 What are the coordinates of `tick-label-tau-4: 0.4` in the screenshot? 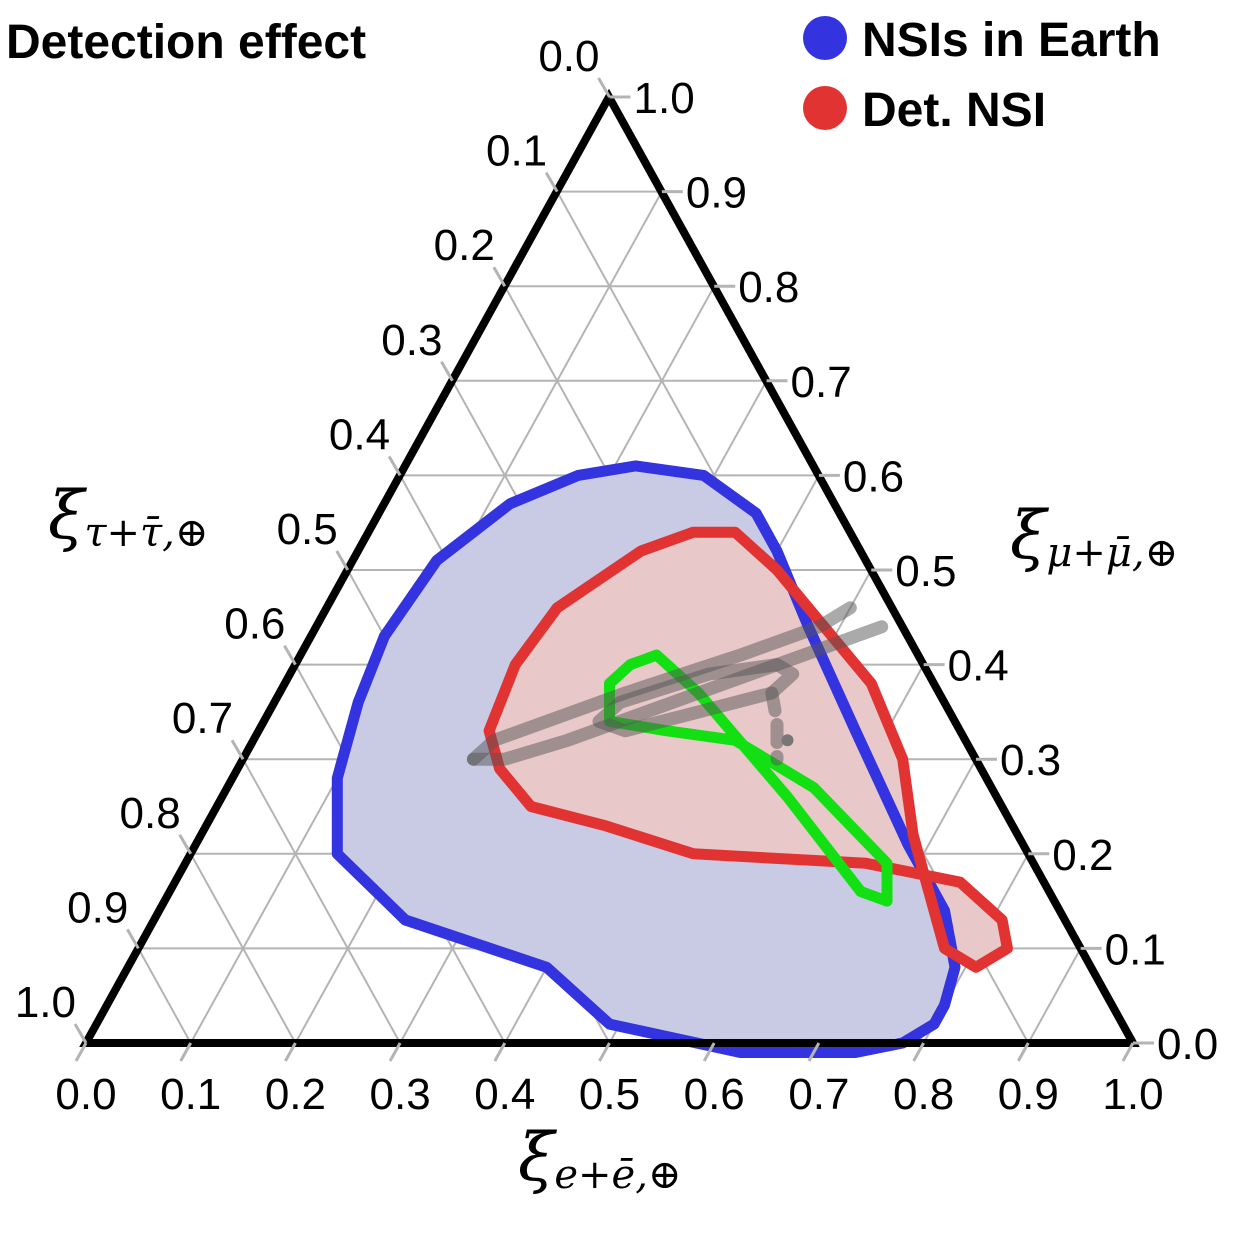 It's located at (359, 434).